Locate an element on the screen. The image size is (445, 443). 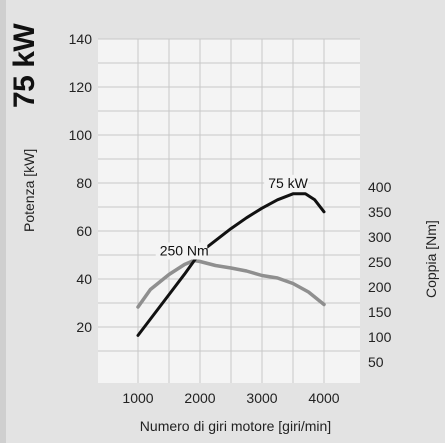
y-left-tick-label: 40 is located at coordinates (84, 279).